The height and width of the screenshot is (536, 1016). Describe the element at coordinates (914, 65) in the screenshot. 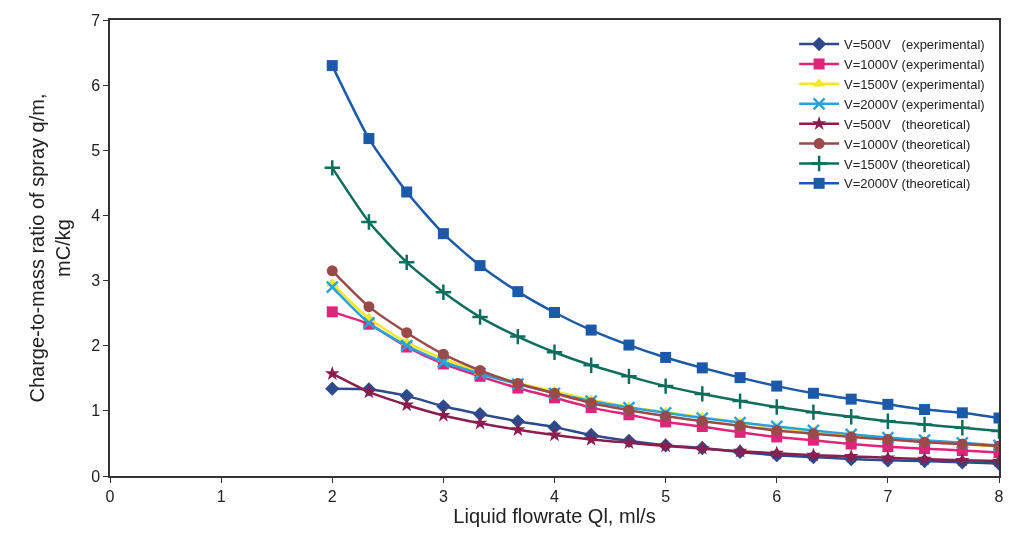

I see `legend-label: V=1000V (experimental)` at that location.